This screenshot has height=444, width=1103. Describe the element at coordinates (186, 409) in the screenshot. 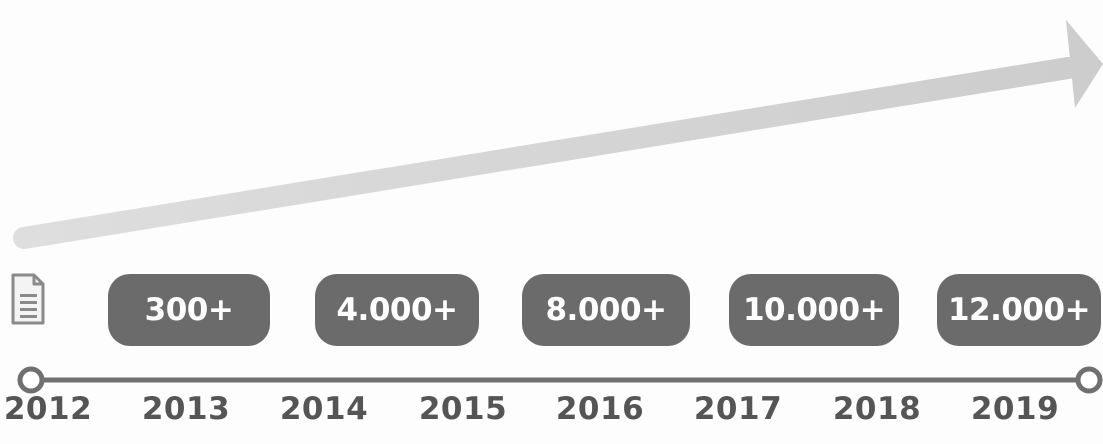

I see `year-label-2013: 2013` at that location.